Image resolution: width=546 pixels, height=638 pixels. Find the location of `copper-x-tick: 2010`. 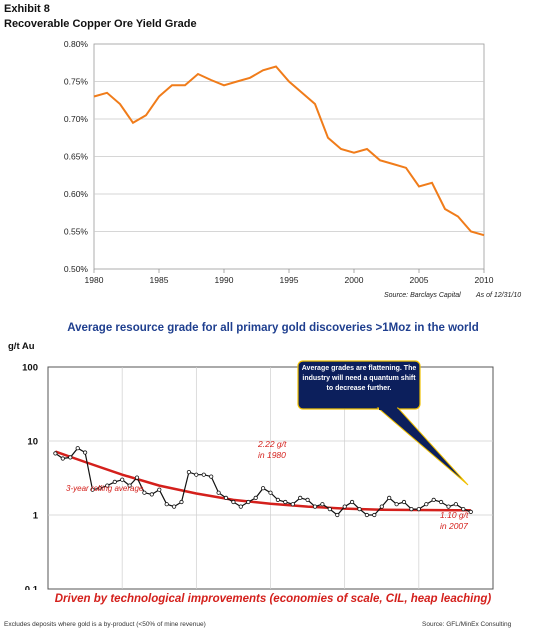

copper-x-tick: 2010 is located at coordinates (484, 280).